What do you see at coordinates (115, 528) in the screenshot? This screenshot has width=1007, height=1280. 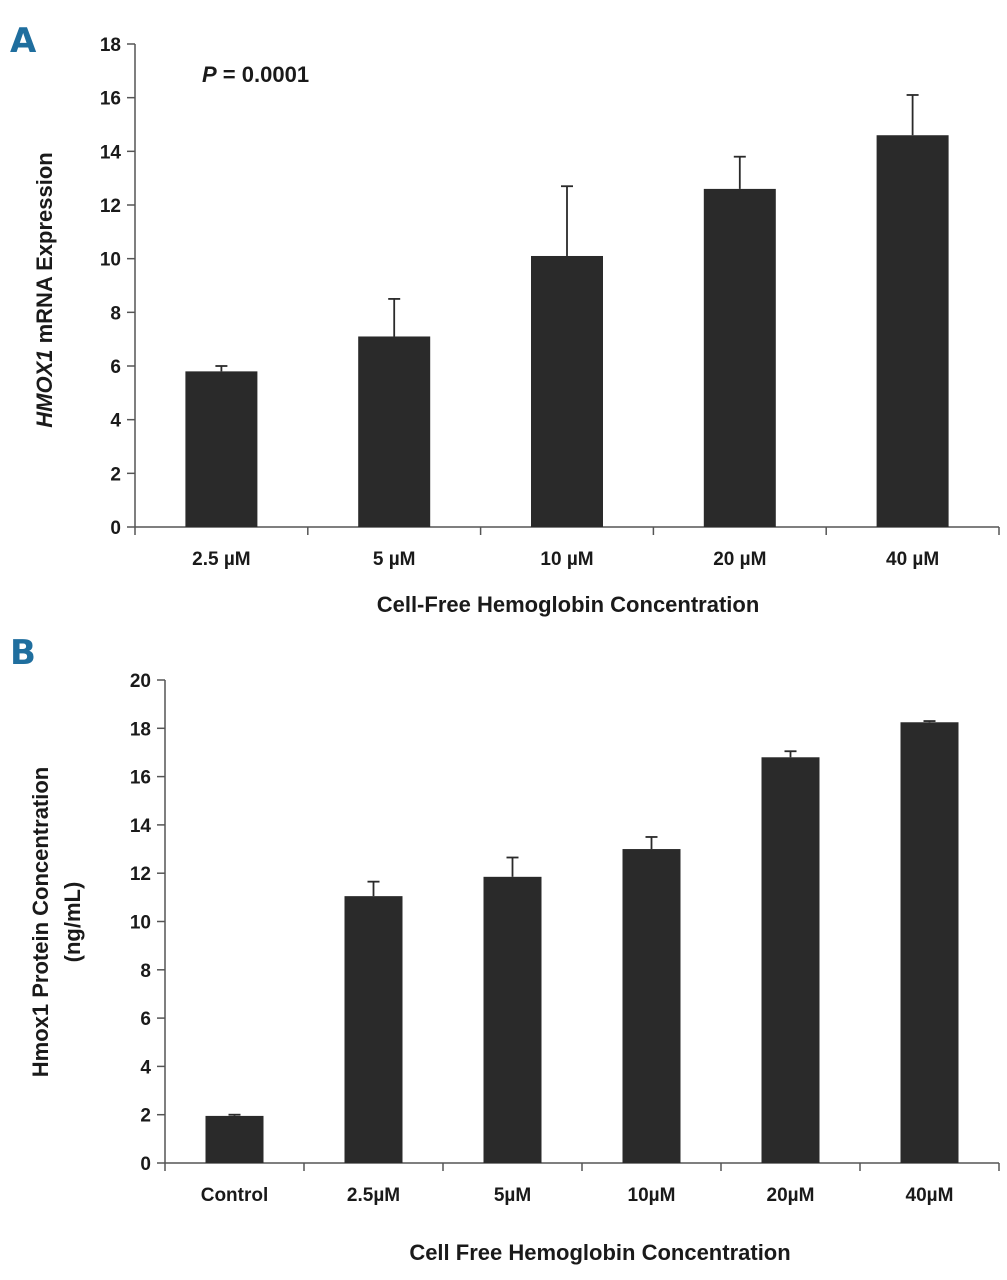 I see `panel-a-y-tick-label: 0` at bounding box center [115, 528].